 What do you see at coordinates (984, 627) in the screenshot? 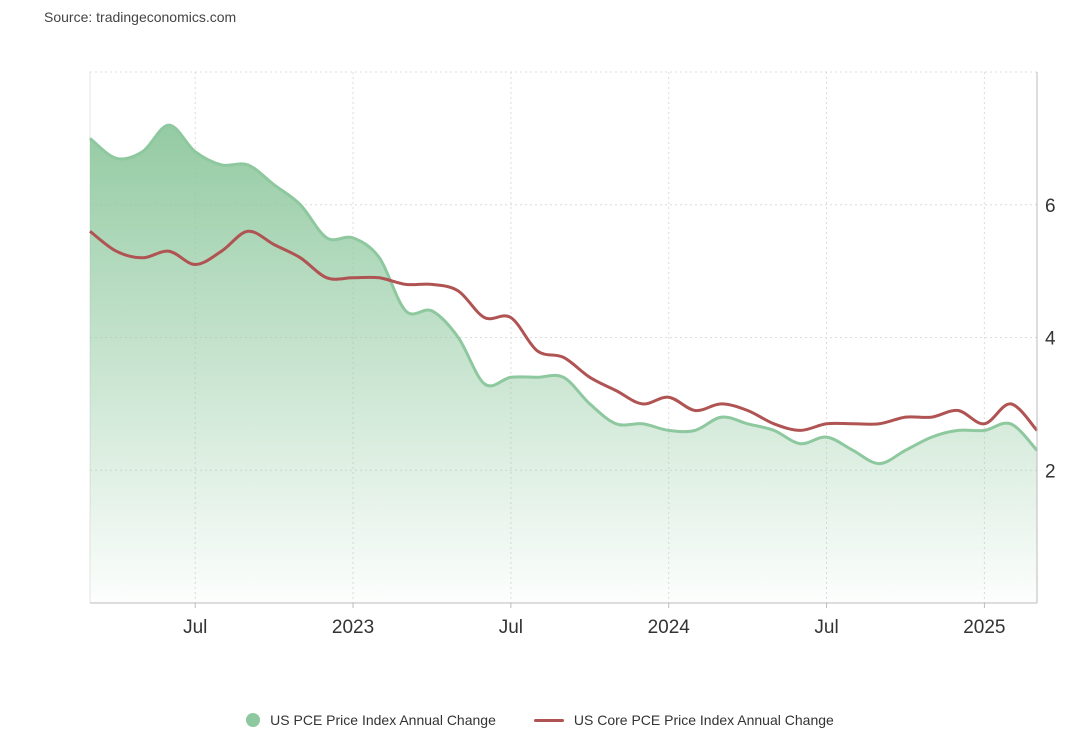
I see `x-tick-label: 2025` at bounding box center [984, 627].